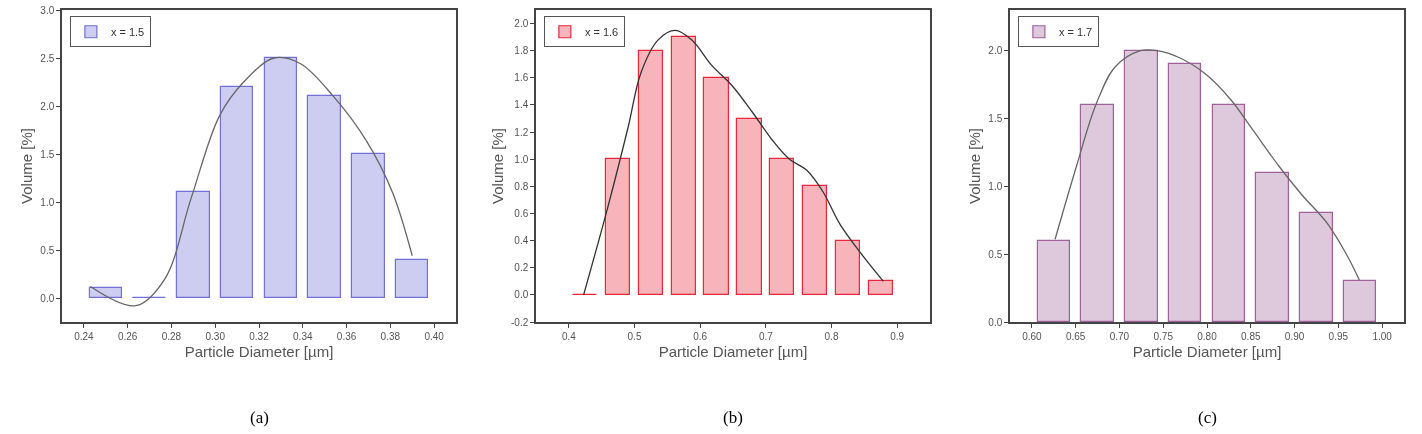  Describe the element at coordinates (1251, 336) in the screenshot. I see `x-tick-label: 0.85` at that location.